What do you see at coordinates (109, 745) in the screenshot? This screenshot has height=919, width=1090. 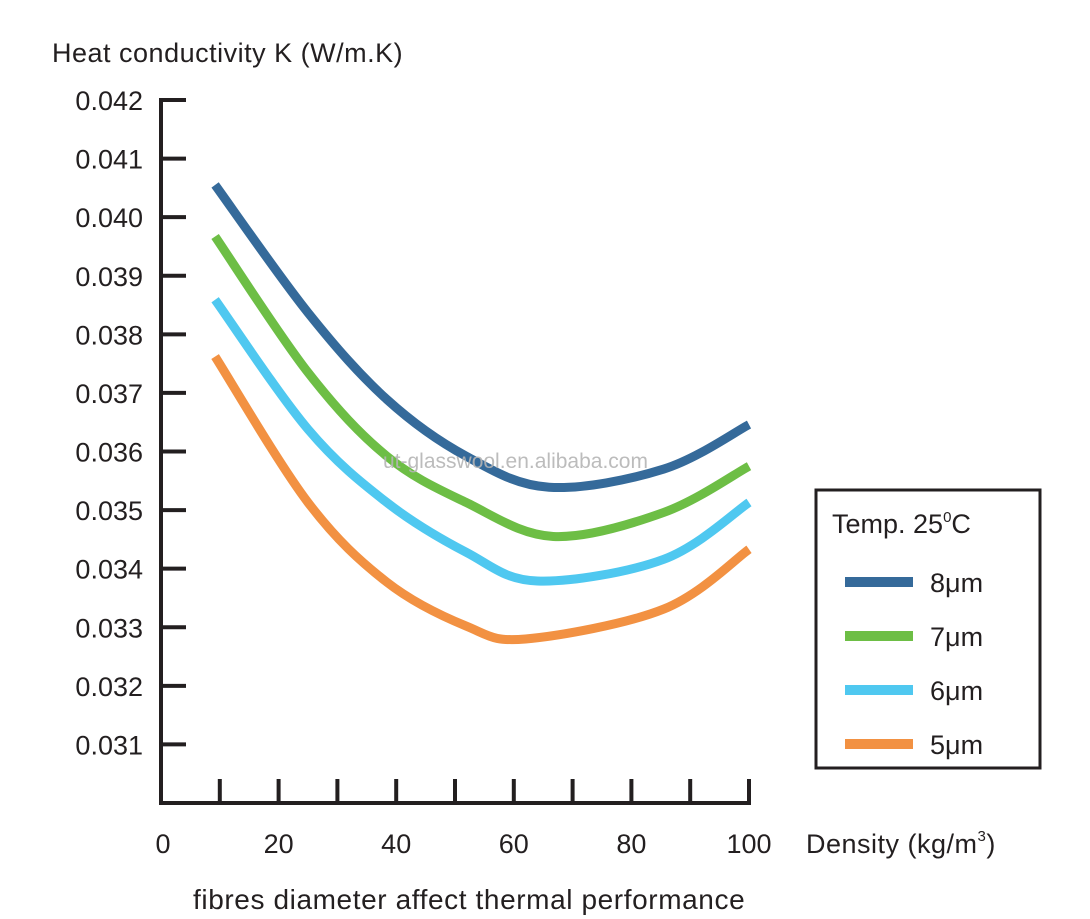 I see `y-tick-label: 0.031` at bounding box center [109, 745].